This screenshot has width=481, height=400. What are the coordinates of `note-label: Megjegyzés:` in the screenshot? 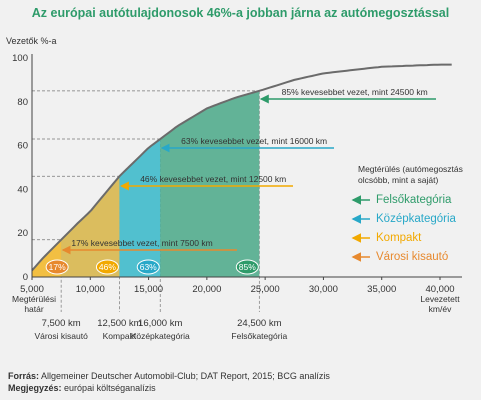 It's located at (35, 388).